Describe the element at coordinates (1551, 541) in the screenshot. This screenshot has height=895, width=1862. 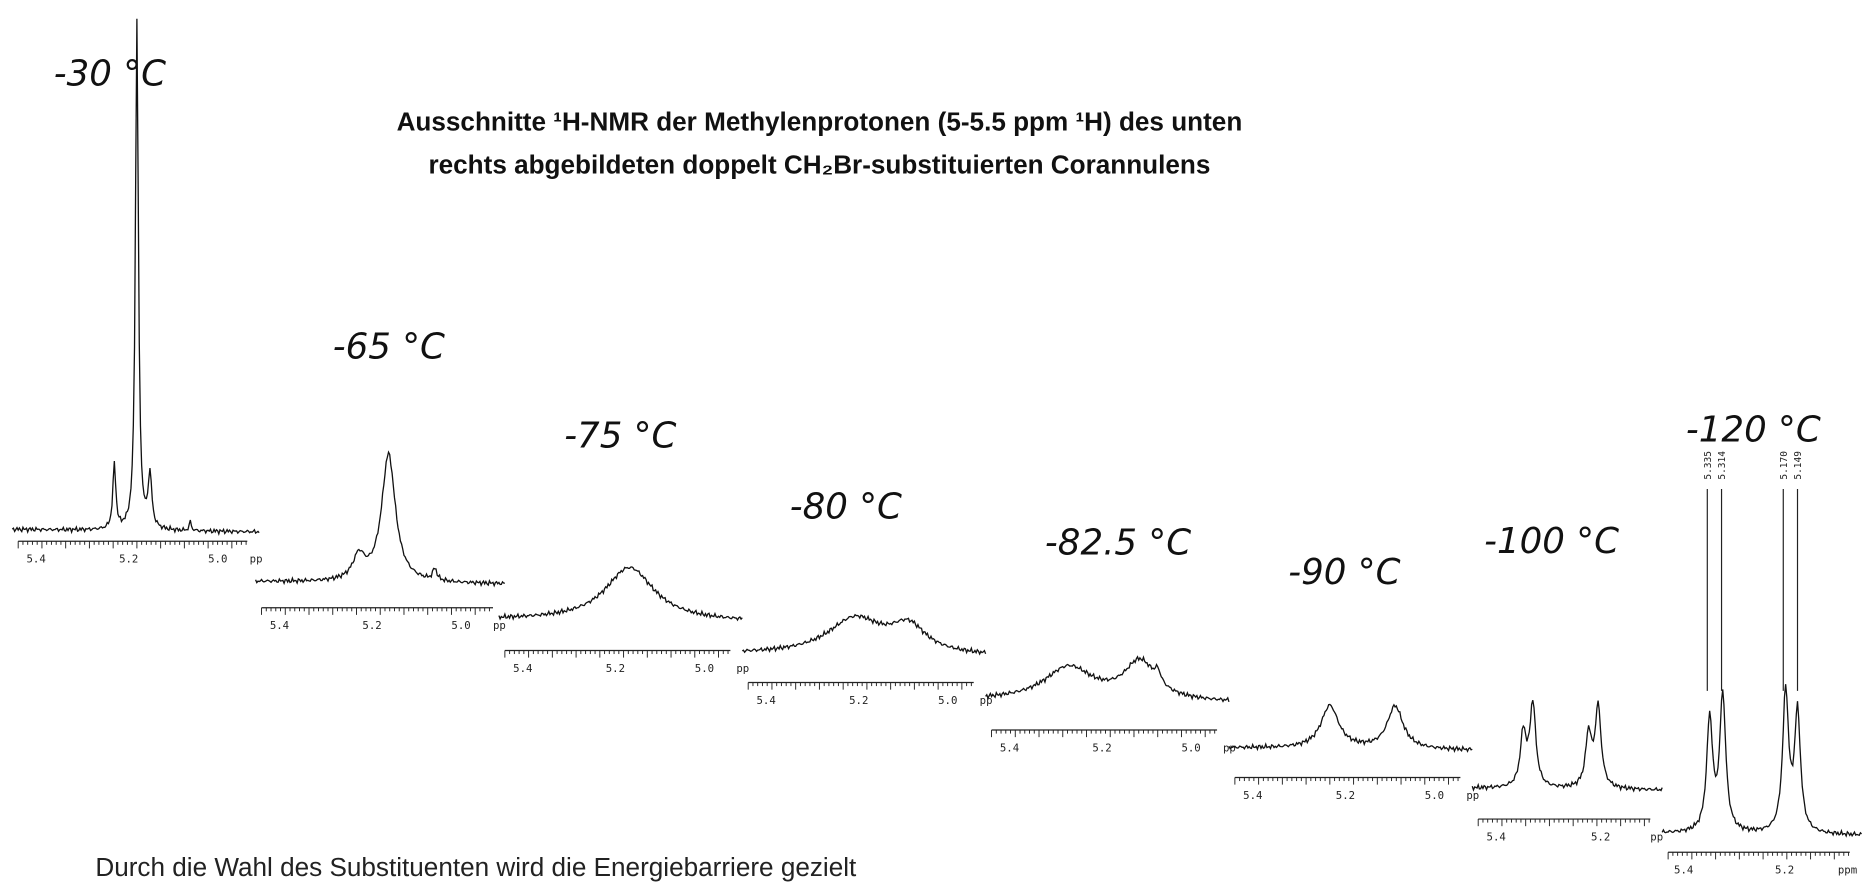
I see `temperature-label: -100 °C` at that location.